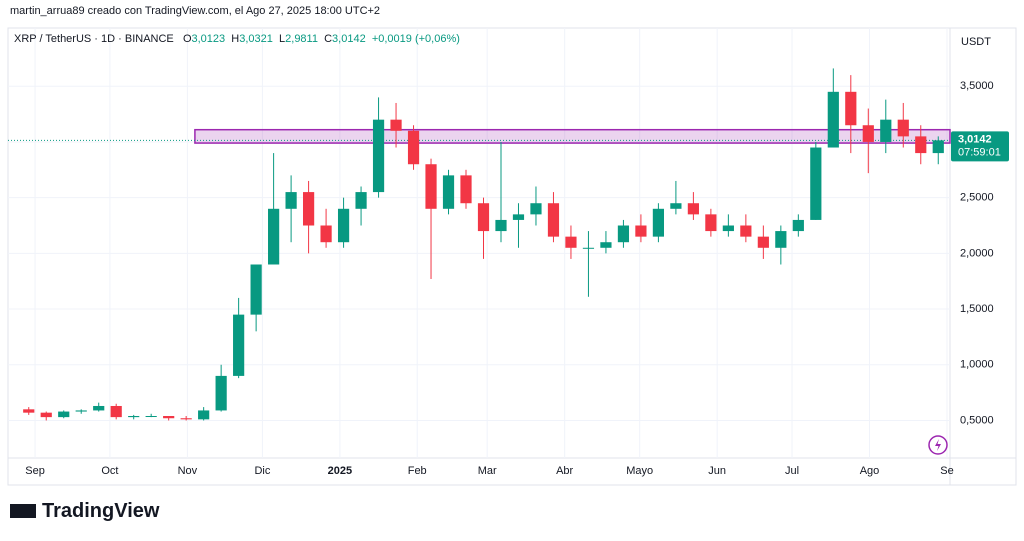 The image size is (1024, 541). I want to click on ohlc-value: 3,0123, so click(208, 39).